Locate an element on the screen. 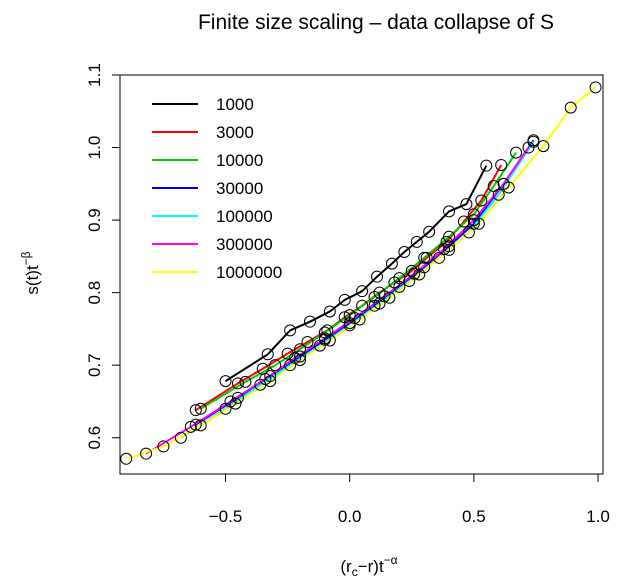  y-tick-label: 1.0 is located at coordinates (94, 148).